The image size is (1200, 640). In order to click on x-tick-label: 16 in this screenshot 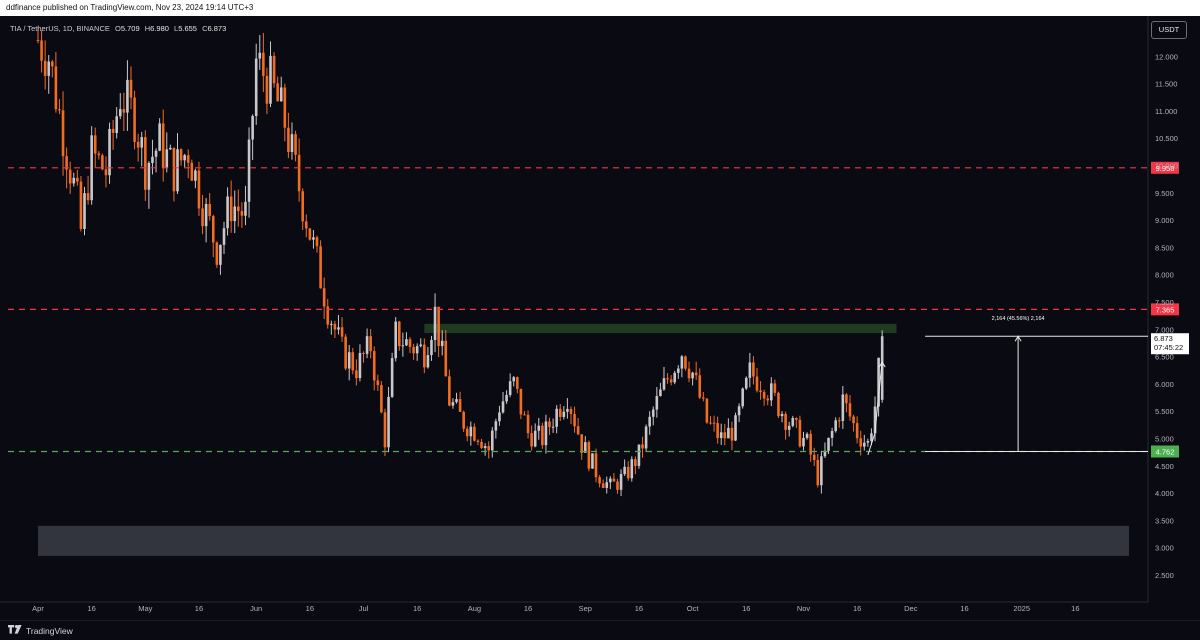, I will do `click(417, 608)`.